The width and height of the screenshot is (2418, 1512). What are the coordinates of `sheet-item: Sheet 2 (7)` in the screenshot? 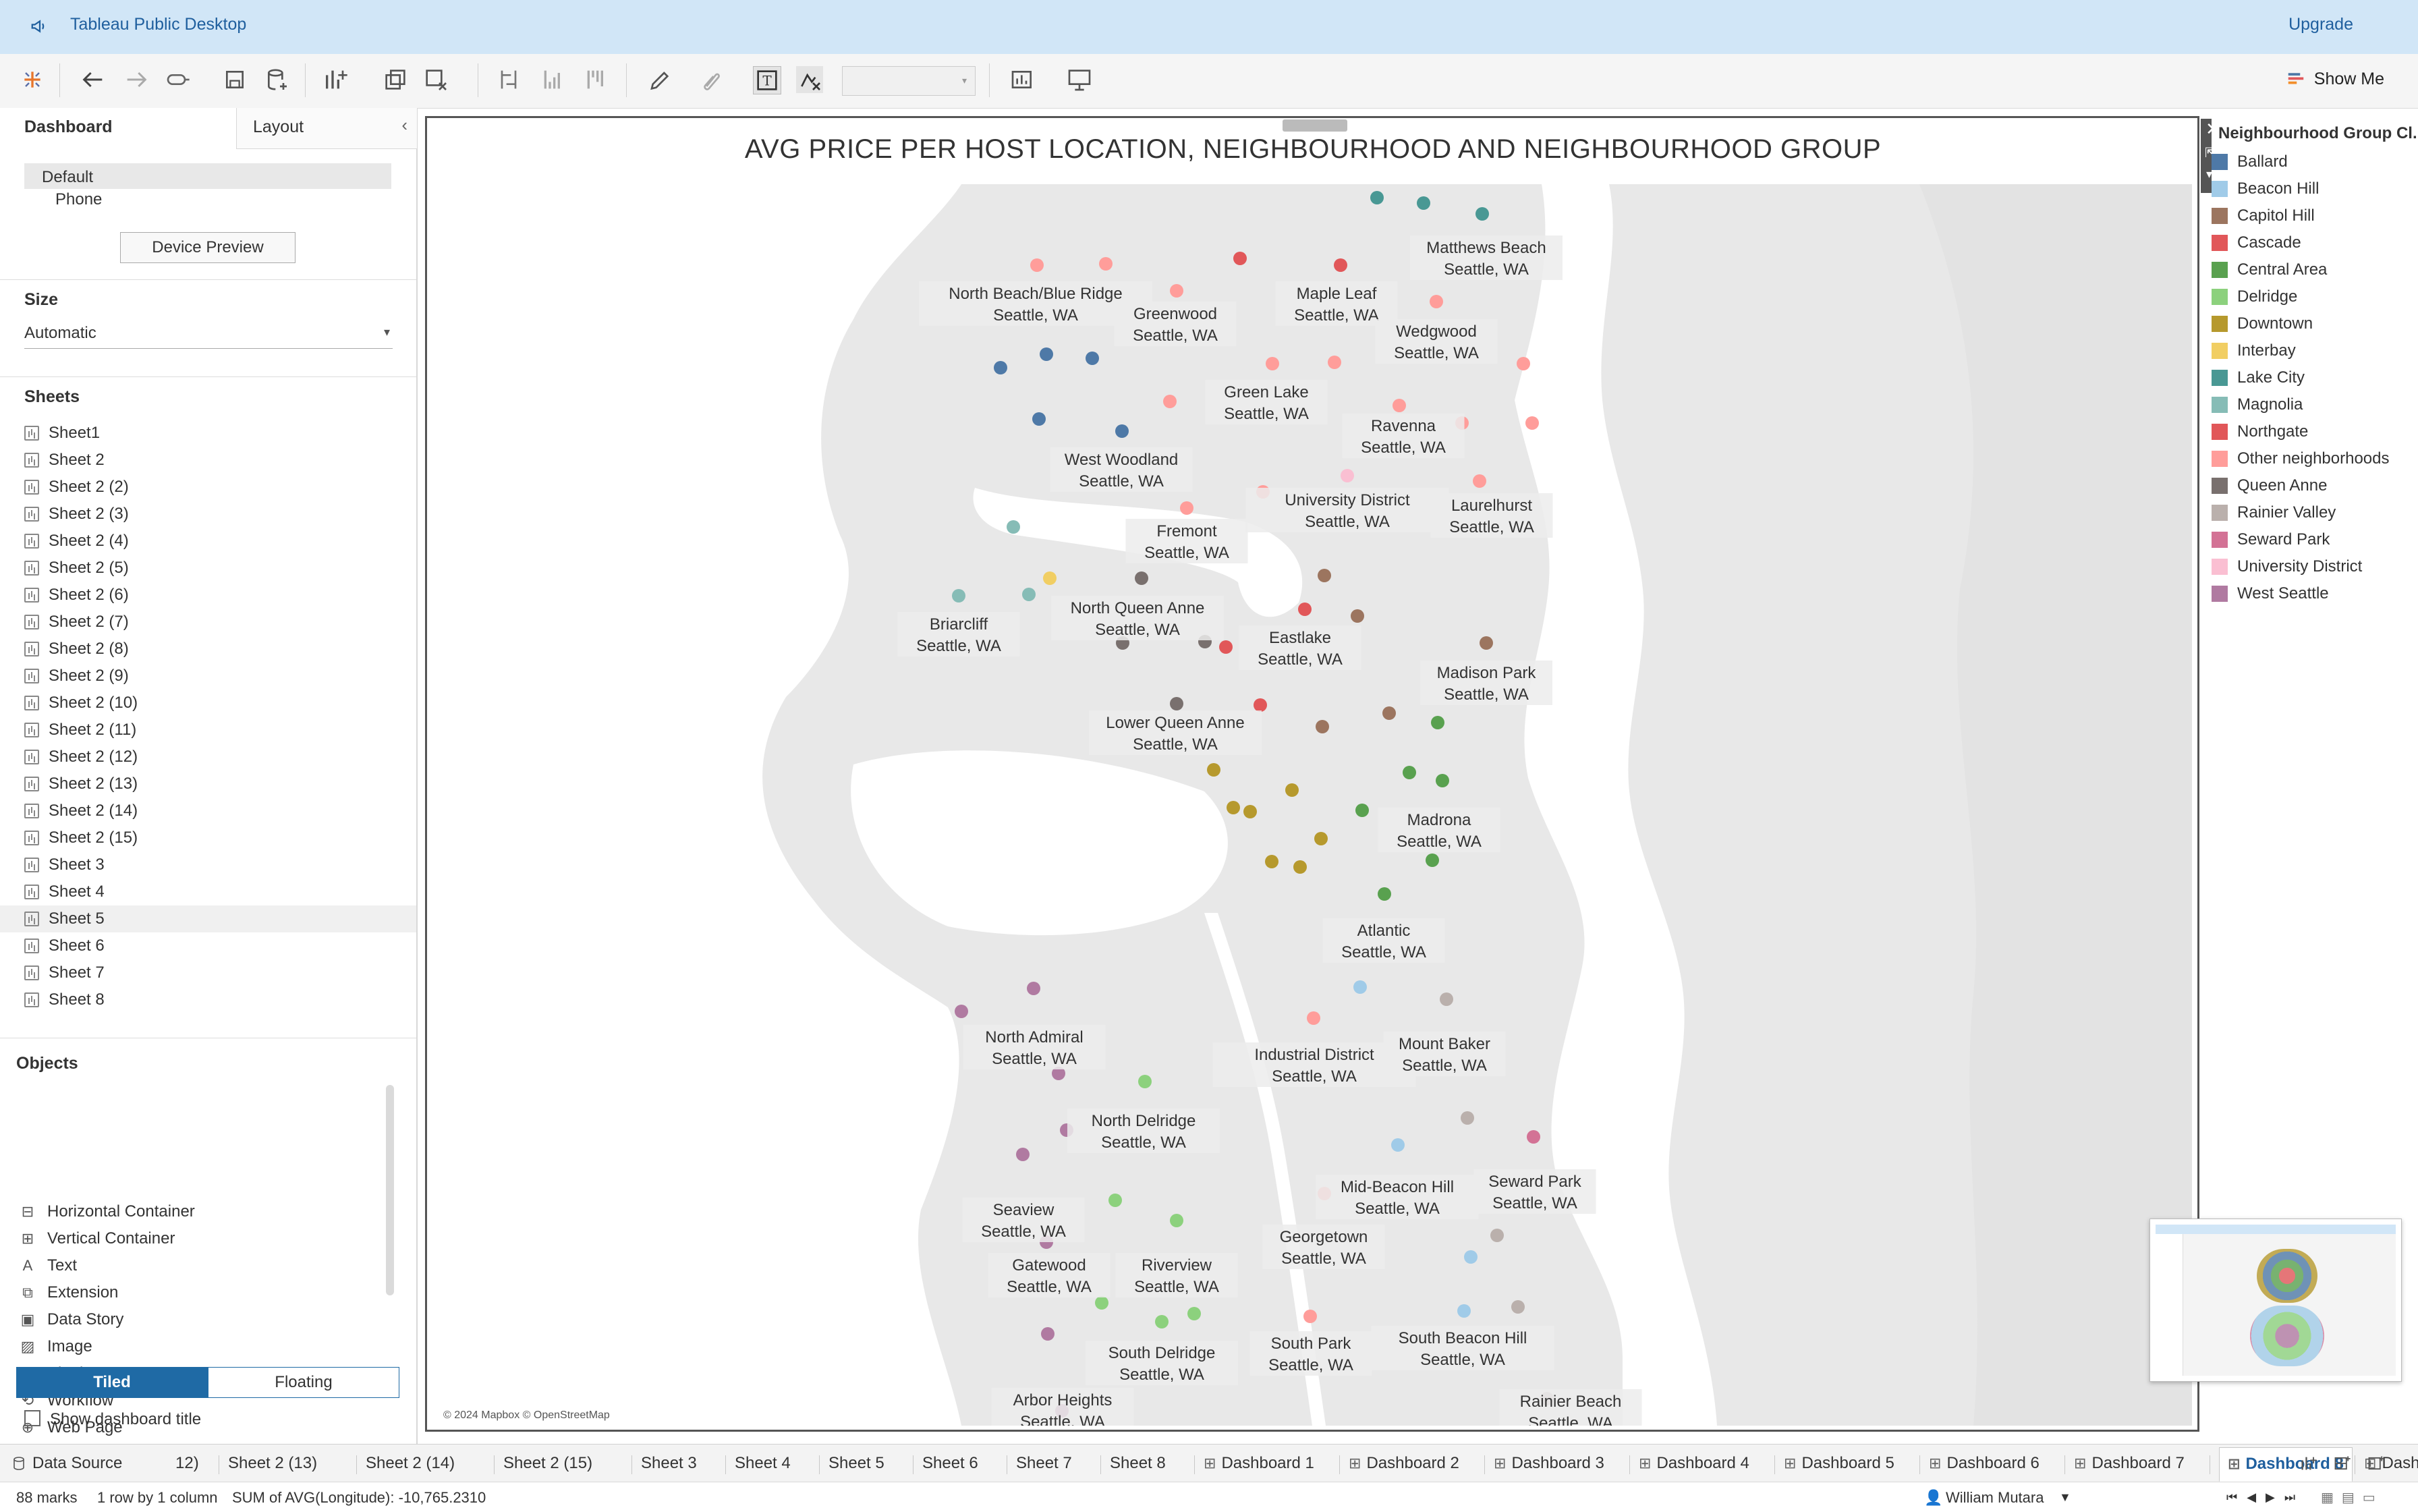 It's located at (76, 622).